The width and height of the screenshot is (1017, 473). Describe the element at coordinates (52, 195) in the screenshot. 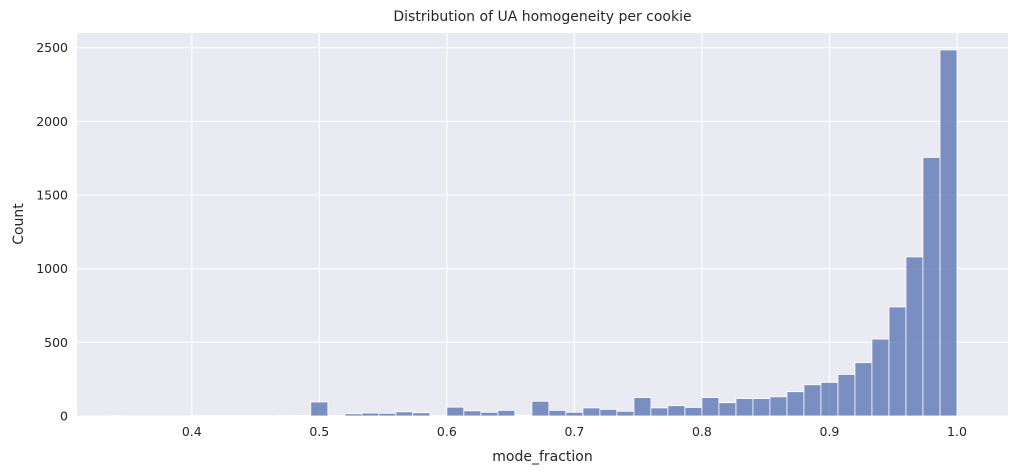

I see `y-tick-label: 1500` at that location.